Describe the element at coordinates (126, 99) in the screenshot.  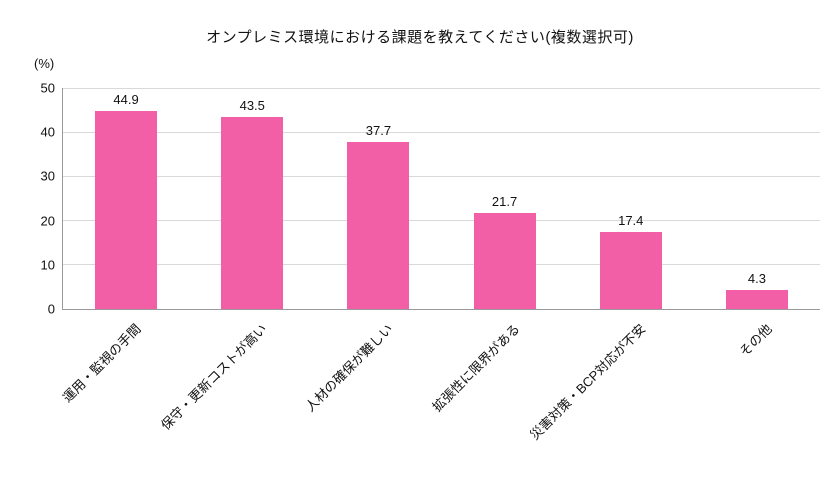
I see `bar-value-label: 44.9` at that location.